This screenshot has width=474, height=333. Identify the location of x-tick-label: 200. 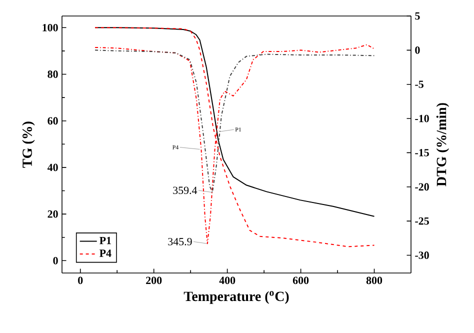
(154, 280).